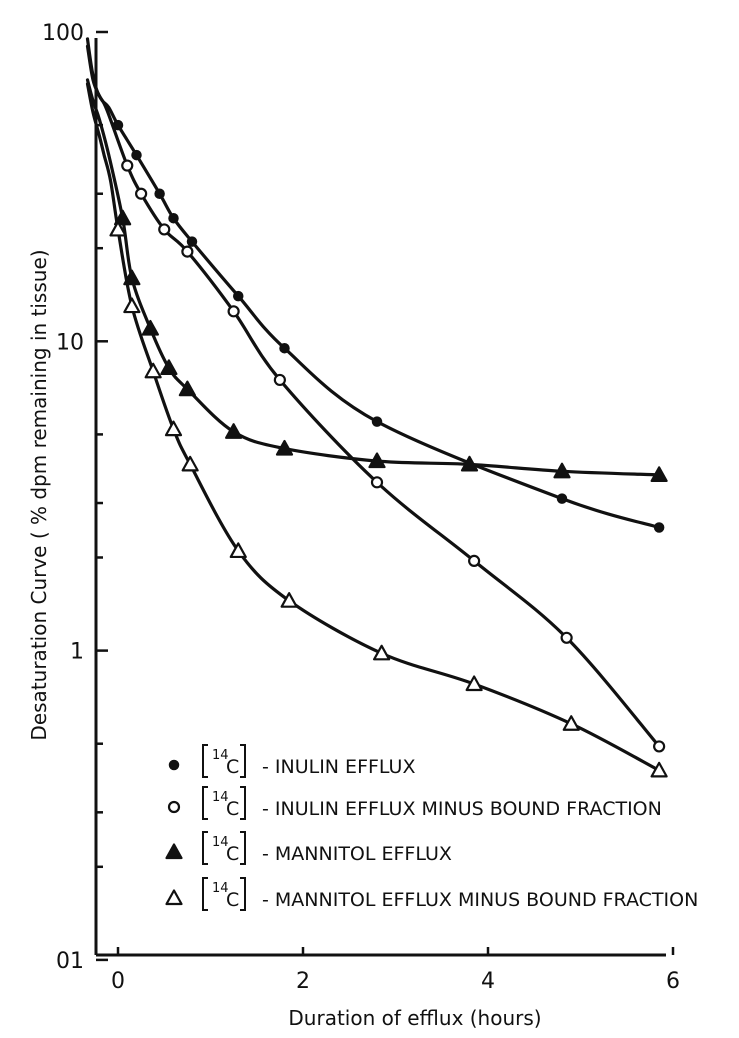 This screenshot has width=739, height=1038. What do you see at coordinates (395, 970) in the screenshot?
I see `x-ticks: 0 2 4 6` at bounding box center [395, 970].